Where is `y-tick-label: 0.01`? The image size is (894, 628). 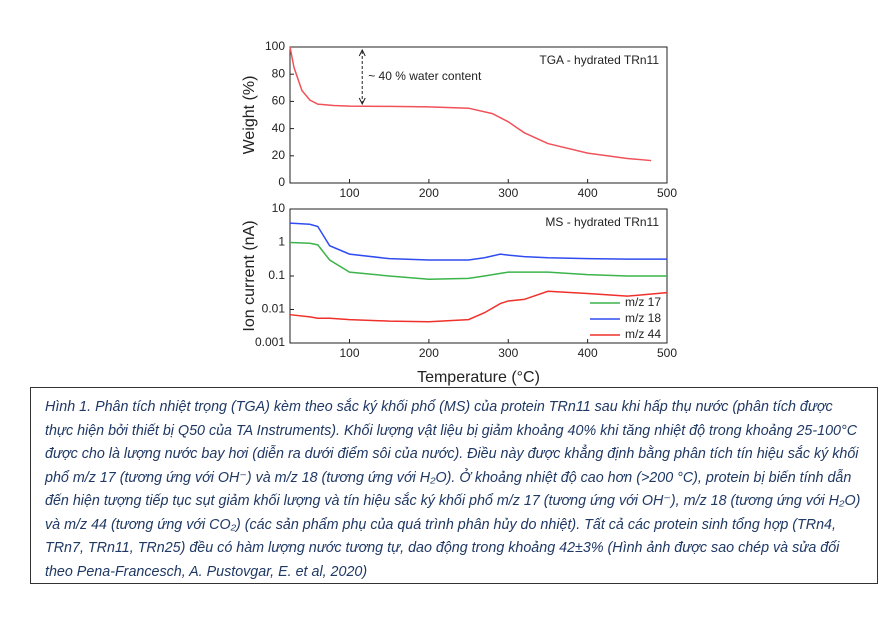 y-tick-label: 0.01 is located at coordinates (274, 309).